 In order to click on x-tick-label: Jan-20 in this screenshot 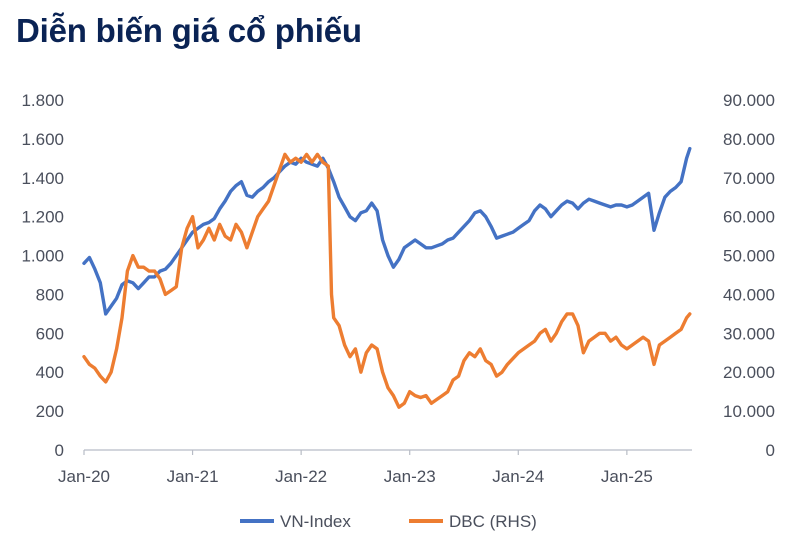, I will do `click(84, 476)`.